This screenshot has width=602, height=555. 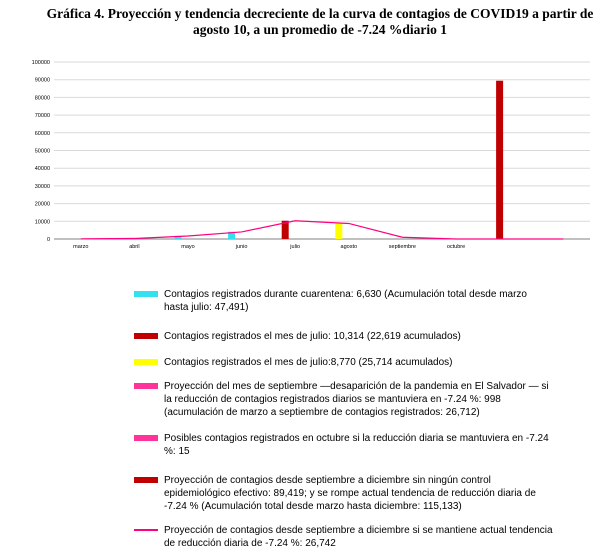 What do you see at coordinates (402, 247) in the screenshot?
I see `x-tick-label: septiembre` at bounding box center [402, 247].